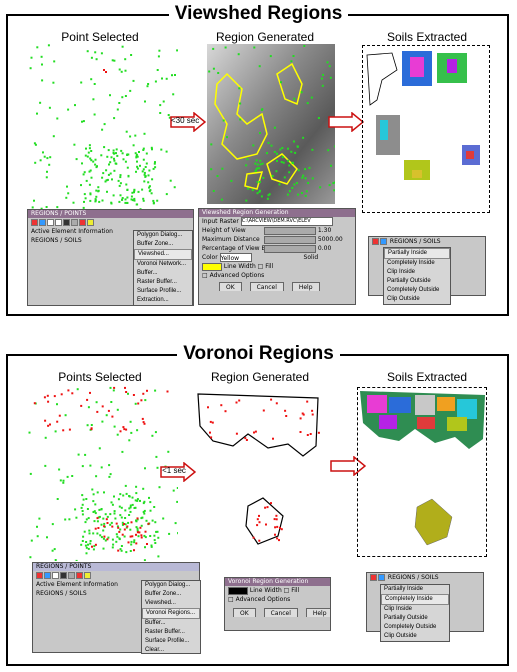 The width and height of the screenshot is (517, 672). Describe the element at coordinates (271, 124) in the screenshot. I see `viewshed-region-map` at that location.